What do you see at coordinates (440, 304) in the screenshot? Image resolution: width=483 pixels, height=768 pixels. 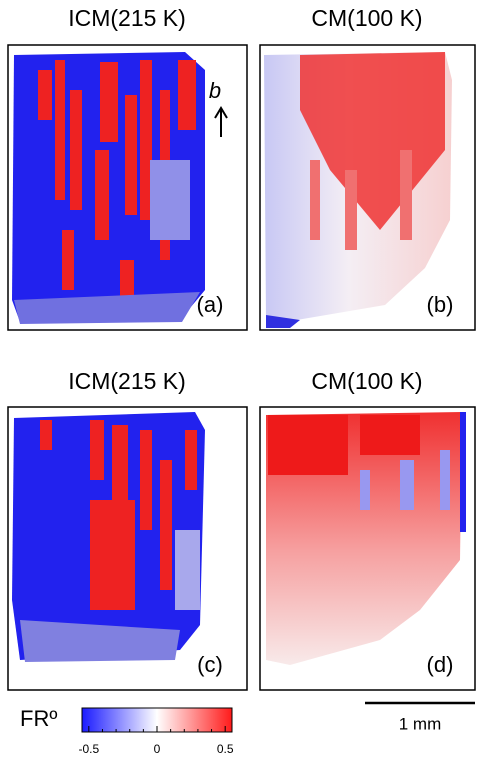 I see `panel-label: (b)` at bounding box center [440, 304].